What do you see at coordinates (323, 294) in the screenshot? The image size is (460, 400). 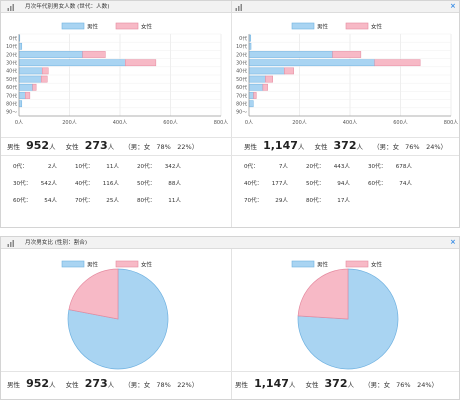 I see `pie-slice-female` at bounding box center [323, 294].